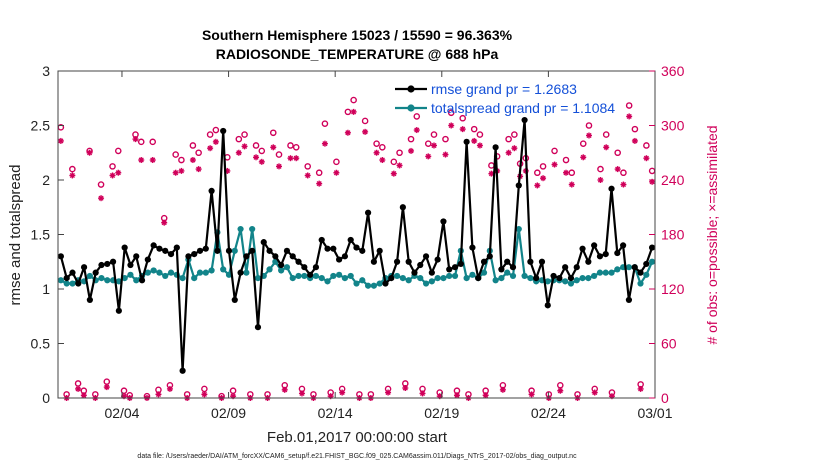 The image size is (830, 470). Describe the element at coordinates (121, 413) in the screenshot. I see `x-tick-label: 02/04` at that location.